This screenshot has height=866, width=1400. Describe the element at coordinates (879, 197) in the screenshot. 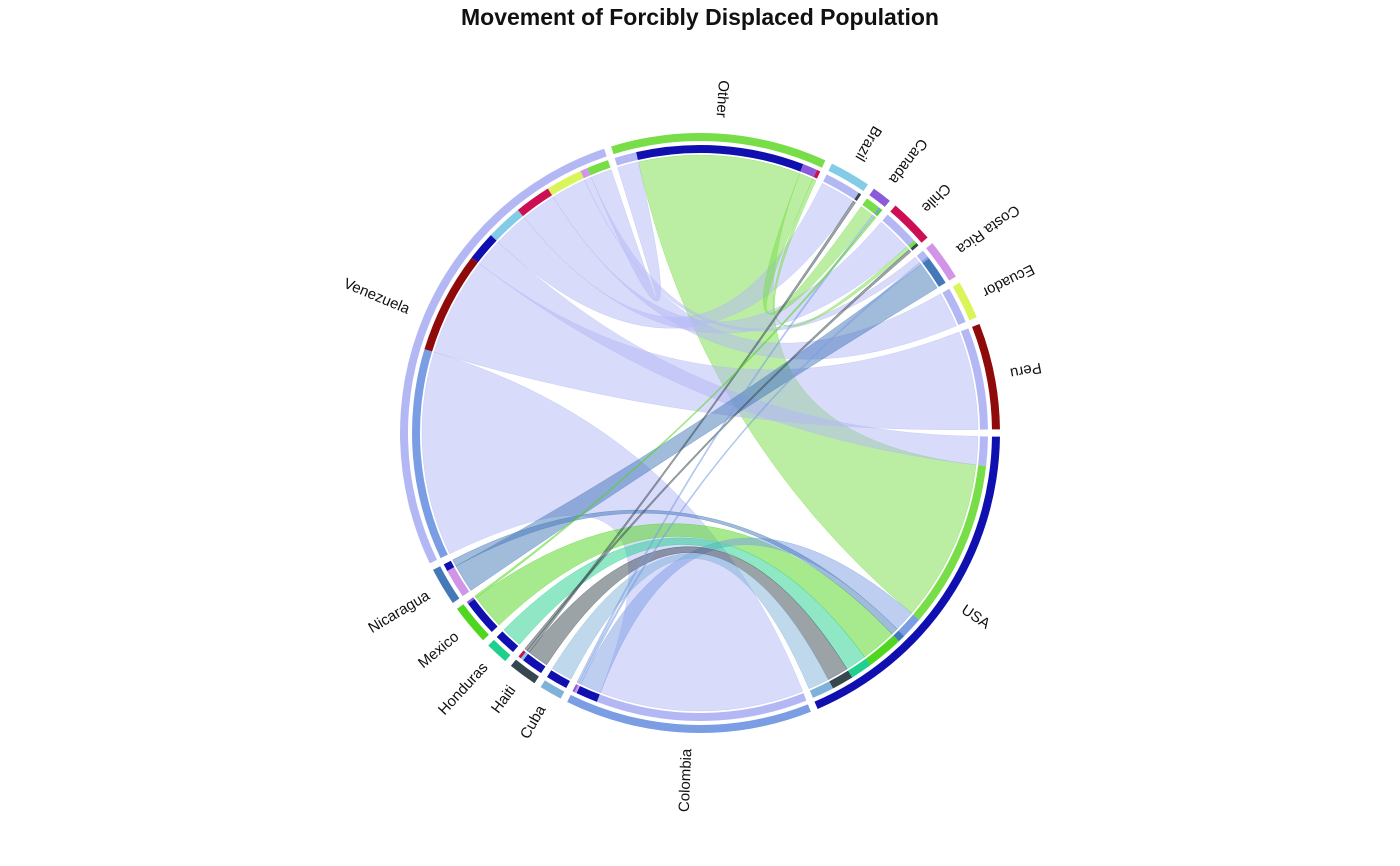

I see `arc-canada` at that location.